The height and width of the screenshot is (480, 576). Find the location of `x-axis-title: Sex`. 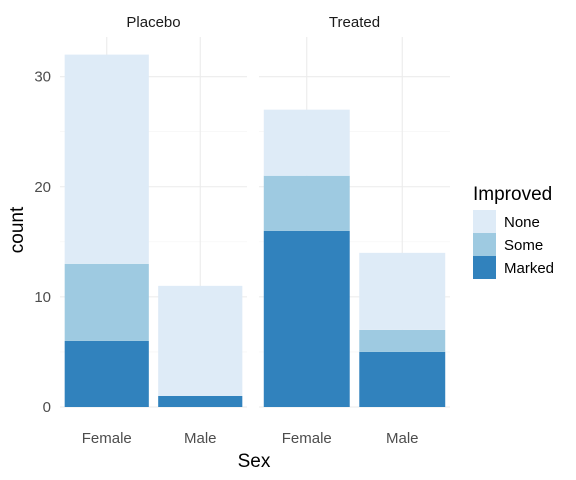

x-axis-title: Sex is located at coordinates (254, 461).